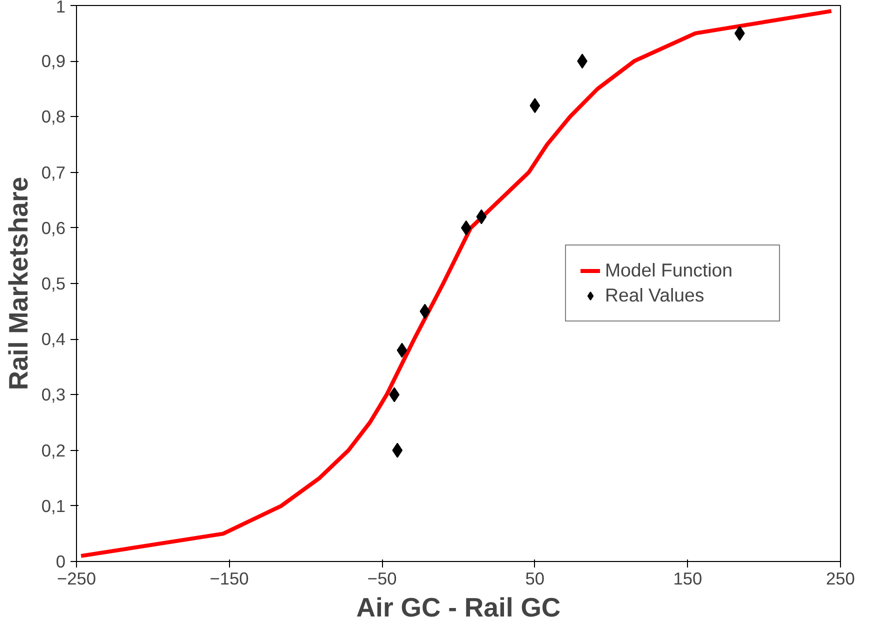  Describe the element at coordinates (655, 295) in the screenshot. I see `legend-label: Real Values` at that location.